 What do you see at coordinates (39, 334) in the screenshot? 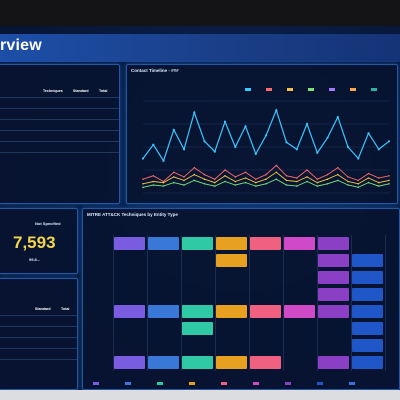
I see `left-table2-panel: Standard Total` at bounding box center [39, 334].